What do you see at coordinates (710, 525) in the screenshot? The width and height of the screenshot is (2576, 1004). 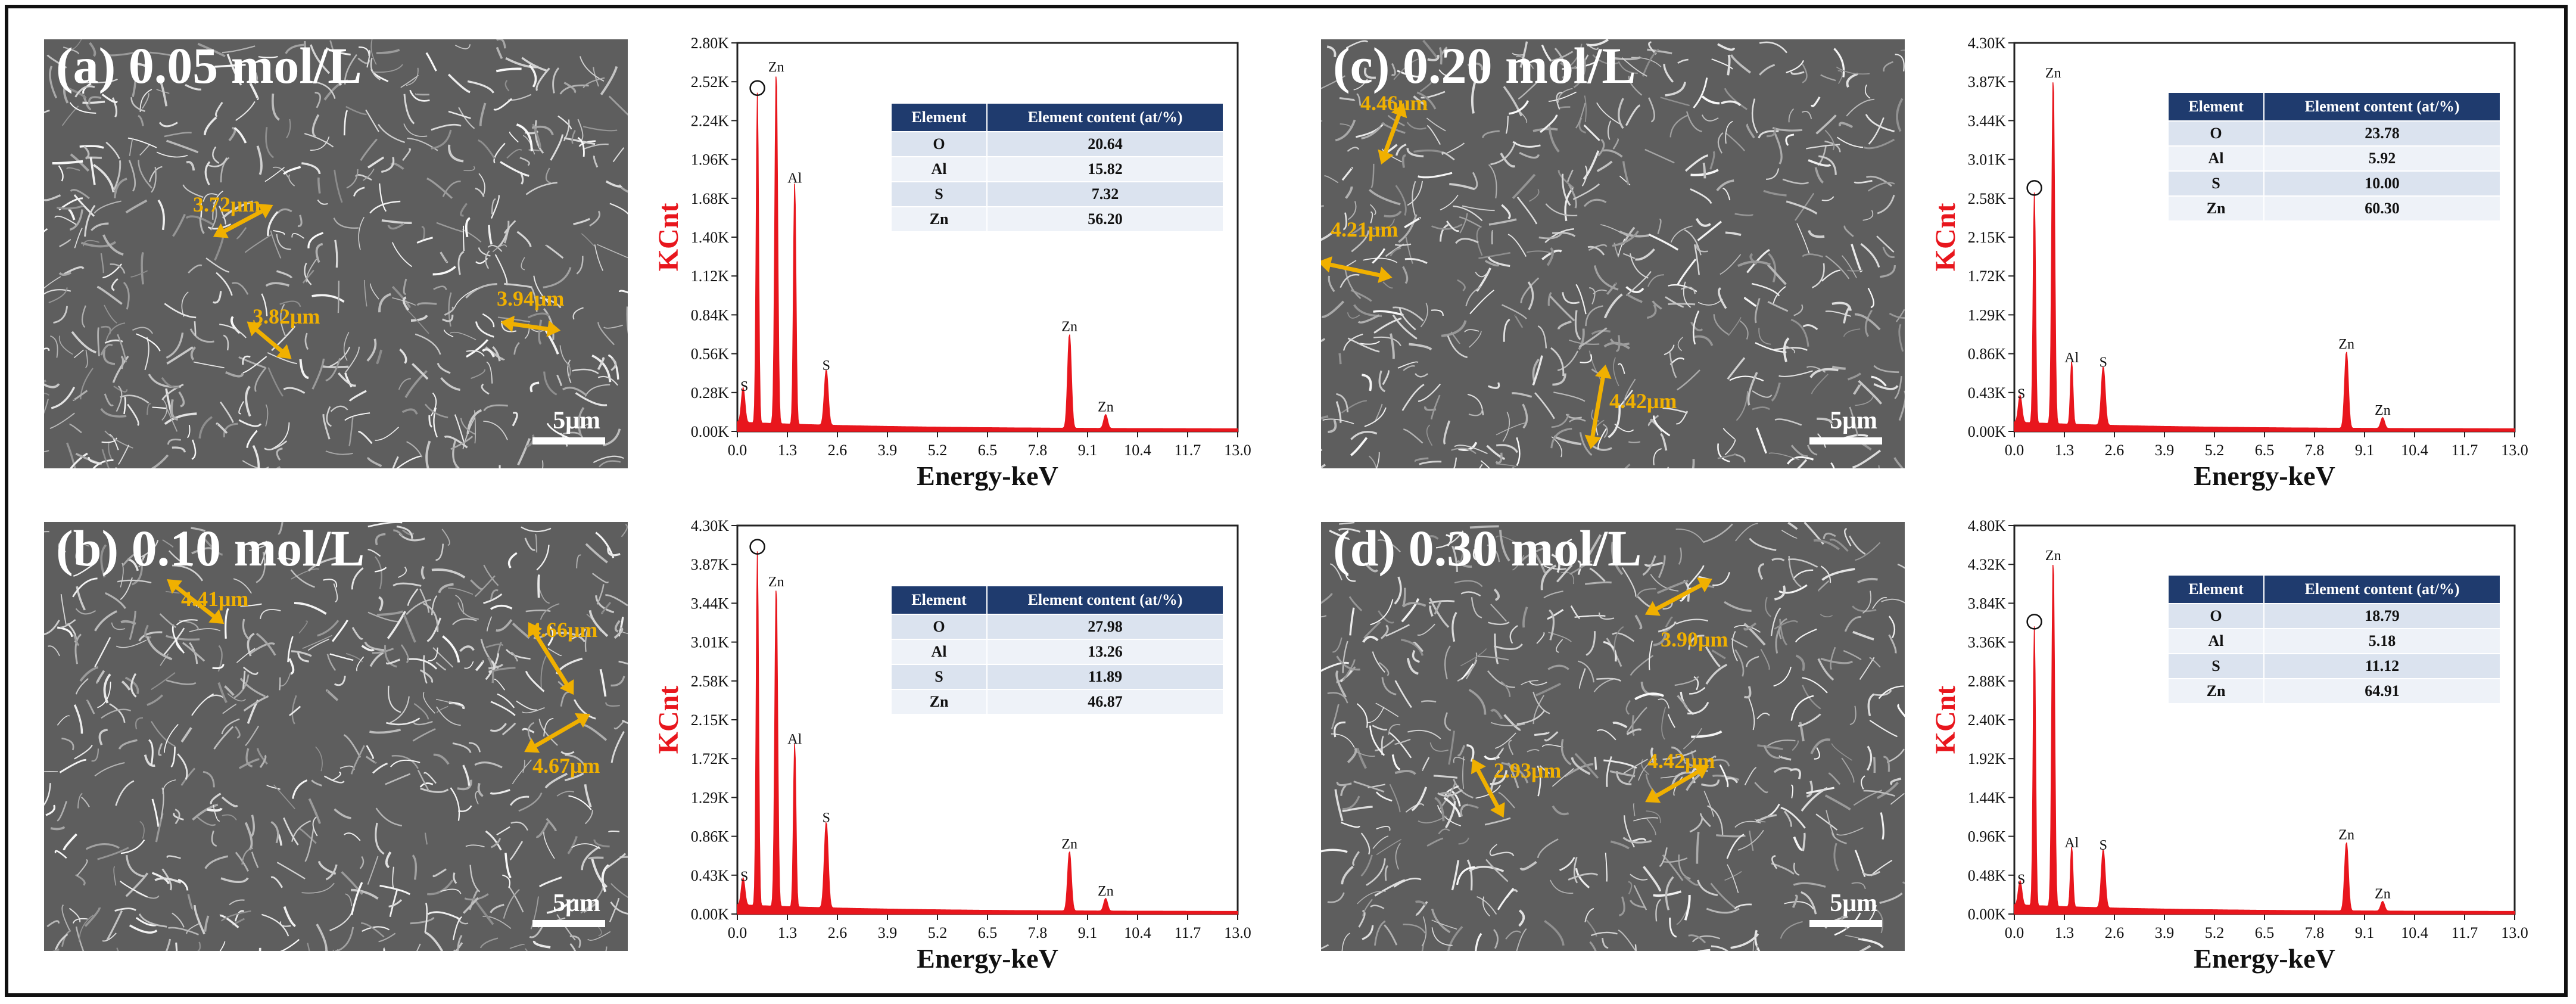 I see `y-tick-label: 4.30K` at bounding box center [710, 525].